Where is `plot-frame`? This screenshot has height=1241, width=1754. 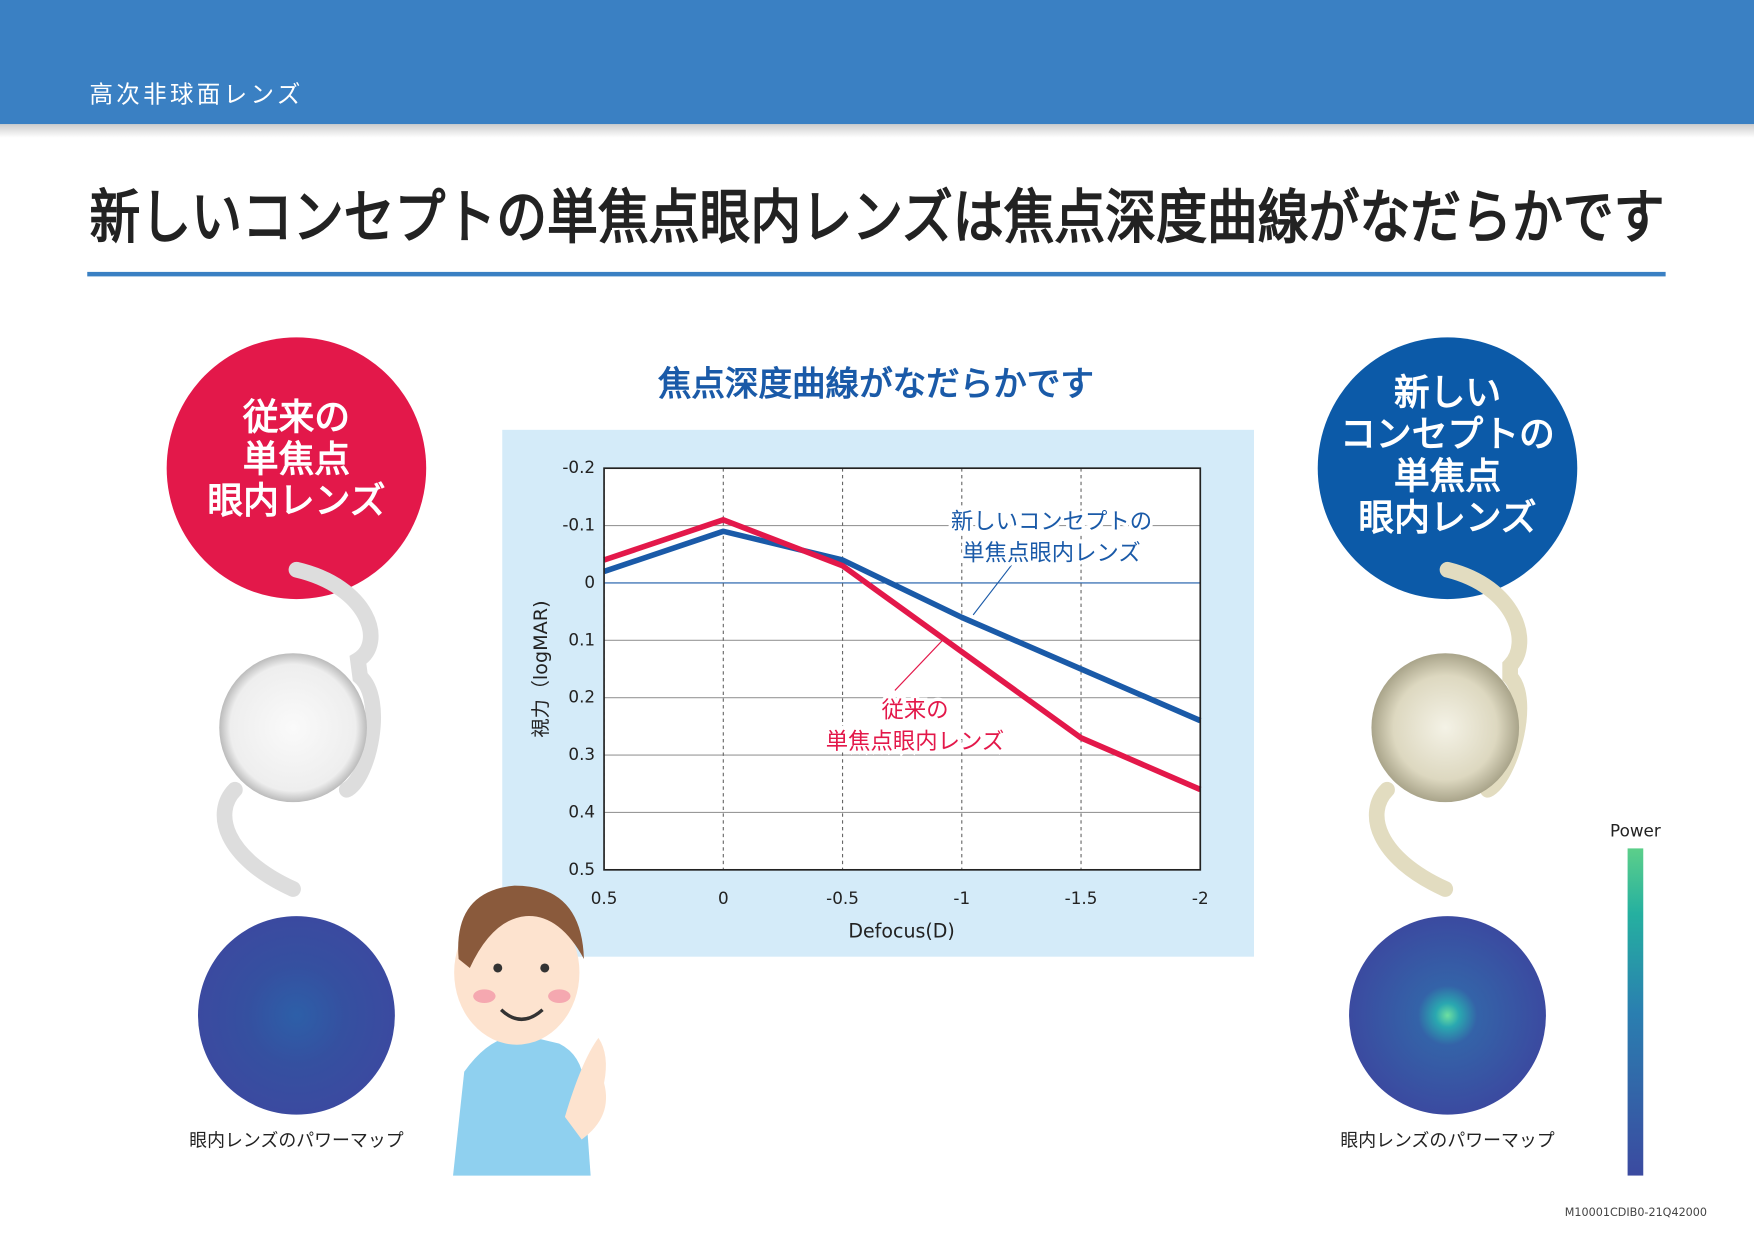 plot-frame is located at coordinates (902, 669).